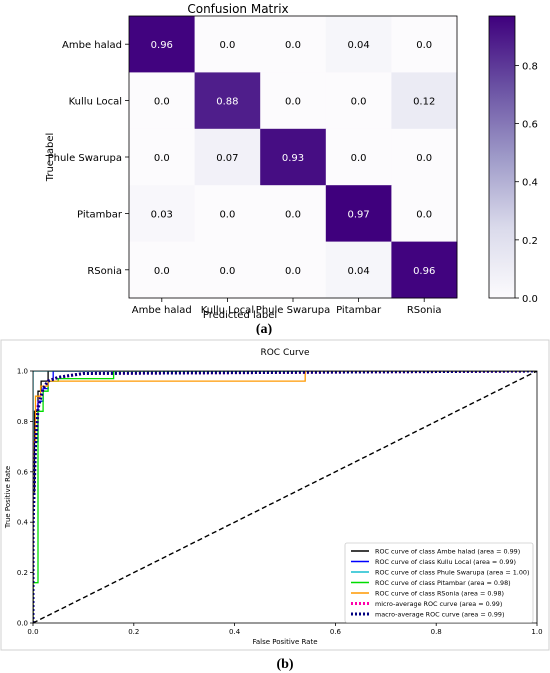 The image size is (550, 673). Describe the element at coordinates (32, 632) in the screenshot. I see `roc-x-tick-label: 0.0` at that location.